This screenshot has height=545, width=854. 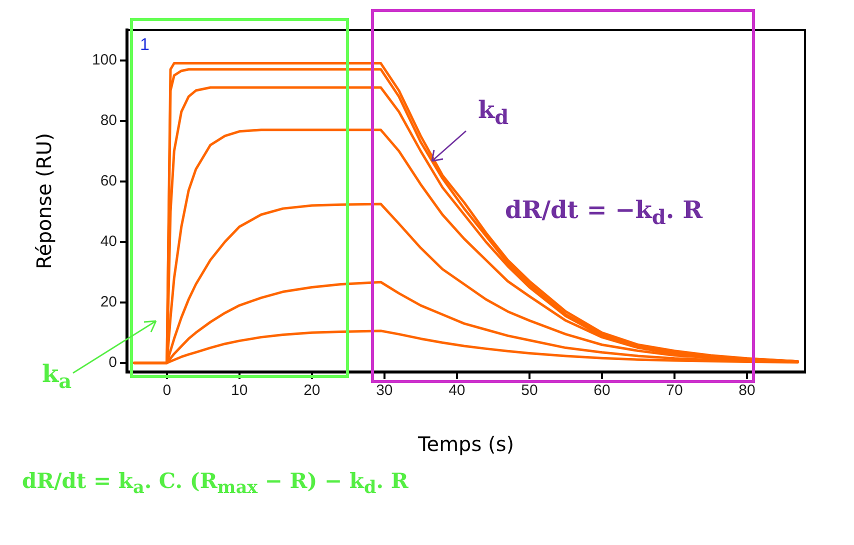 I want to click on text: k$_{a}$, so click(x=57, y=376).